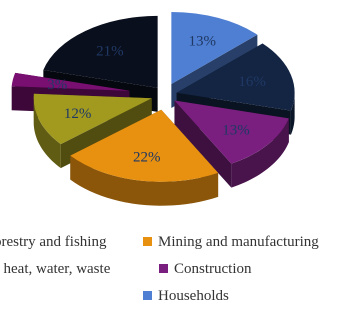  What do you see at coordinates (238, 242) in the screenshot?
I see `legend-label: Mining and manufacturing` at bounding box center [238, 242].